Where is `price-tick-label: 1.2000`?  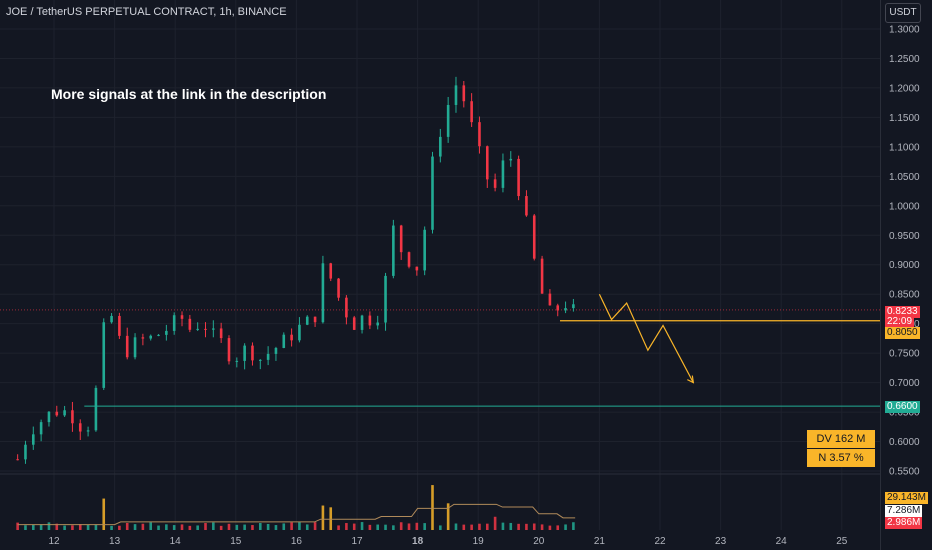 price-tick-label: 1.2000 is located at coordinates (904, 88).